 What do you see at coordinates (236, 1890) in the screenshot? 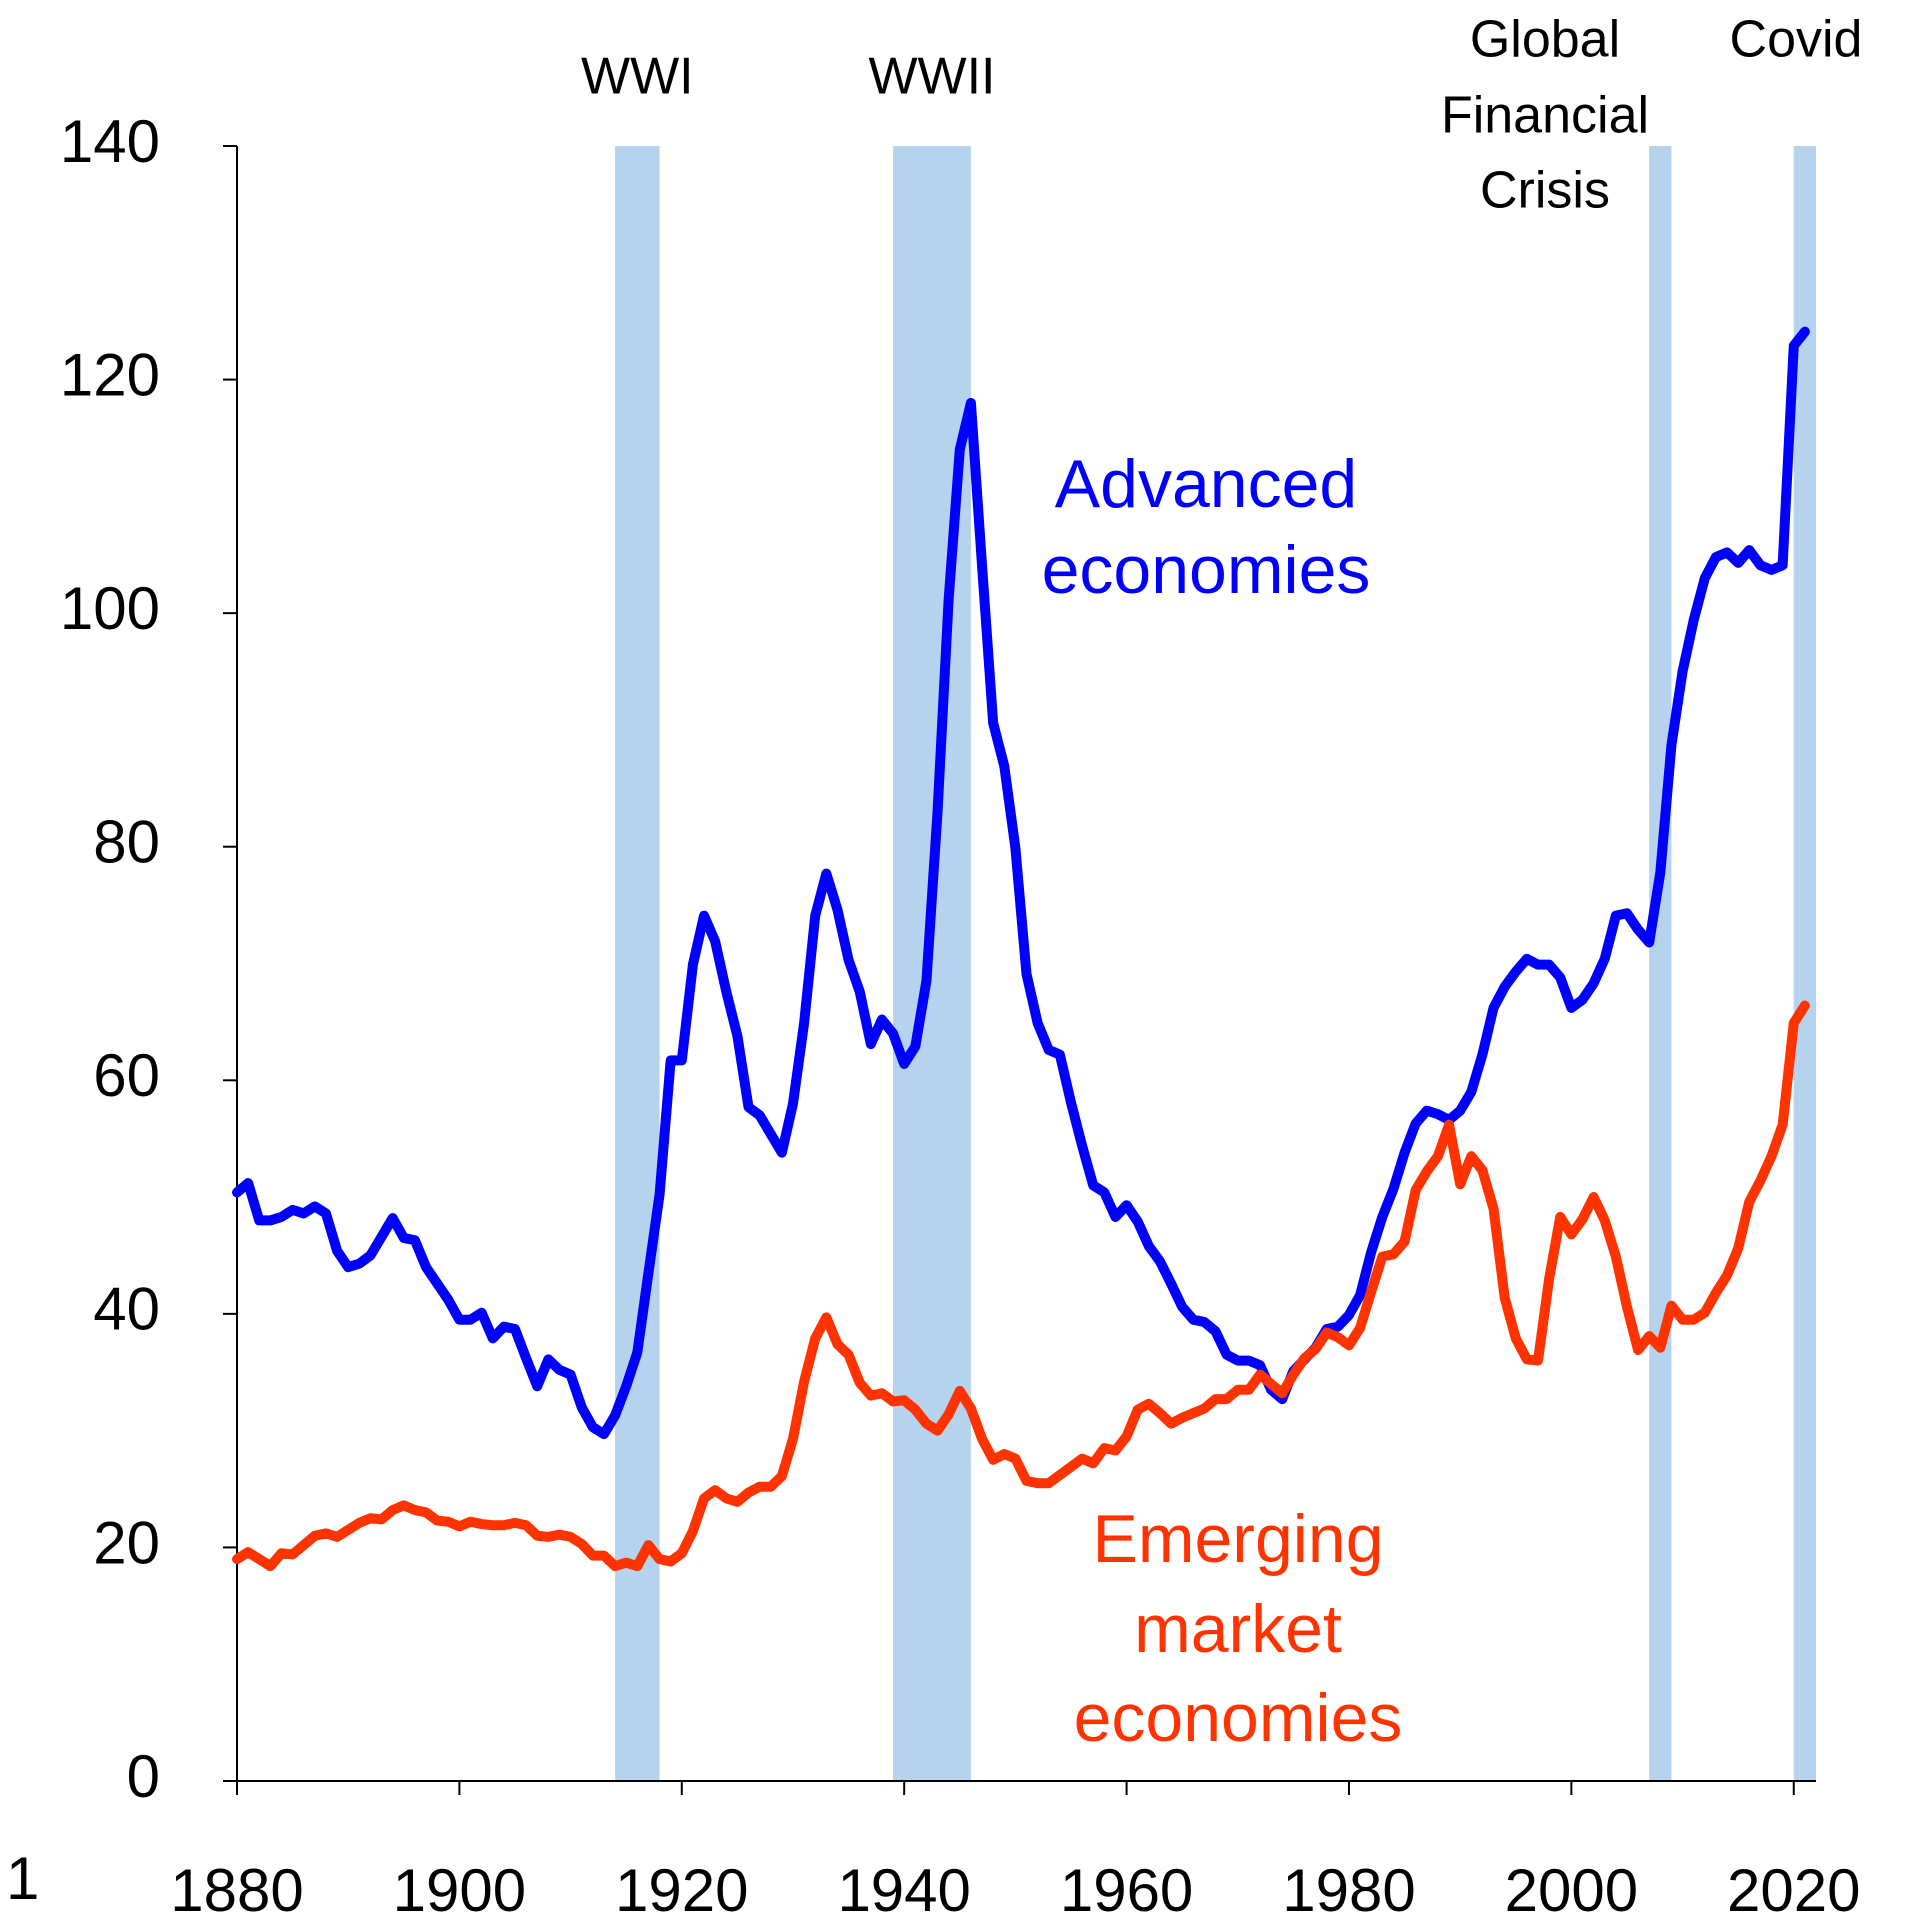
I see `x-tick-label: 1880` at bounding box center [236, 1890].